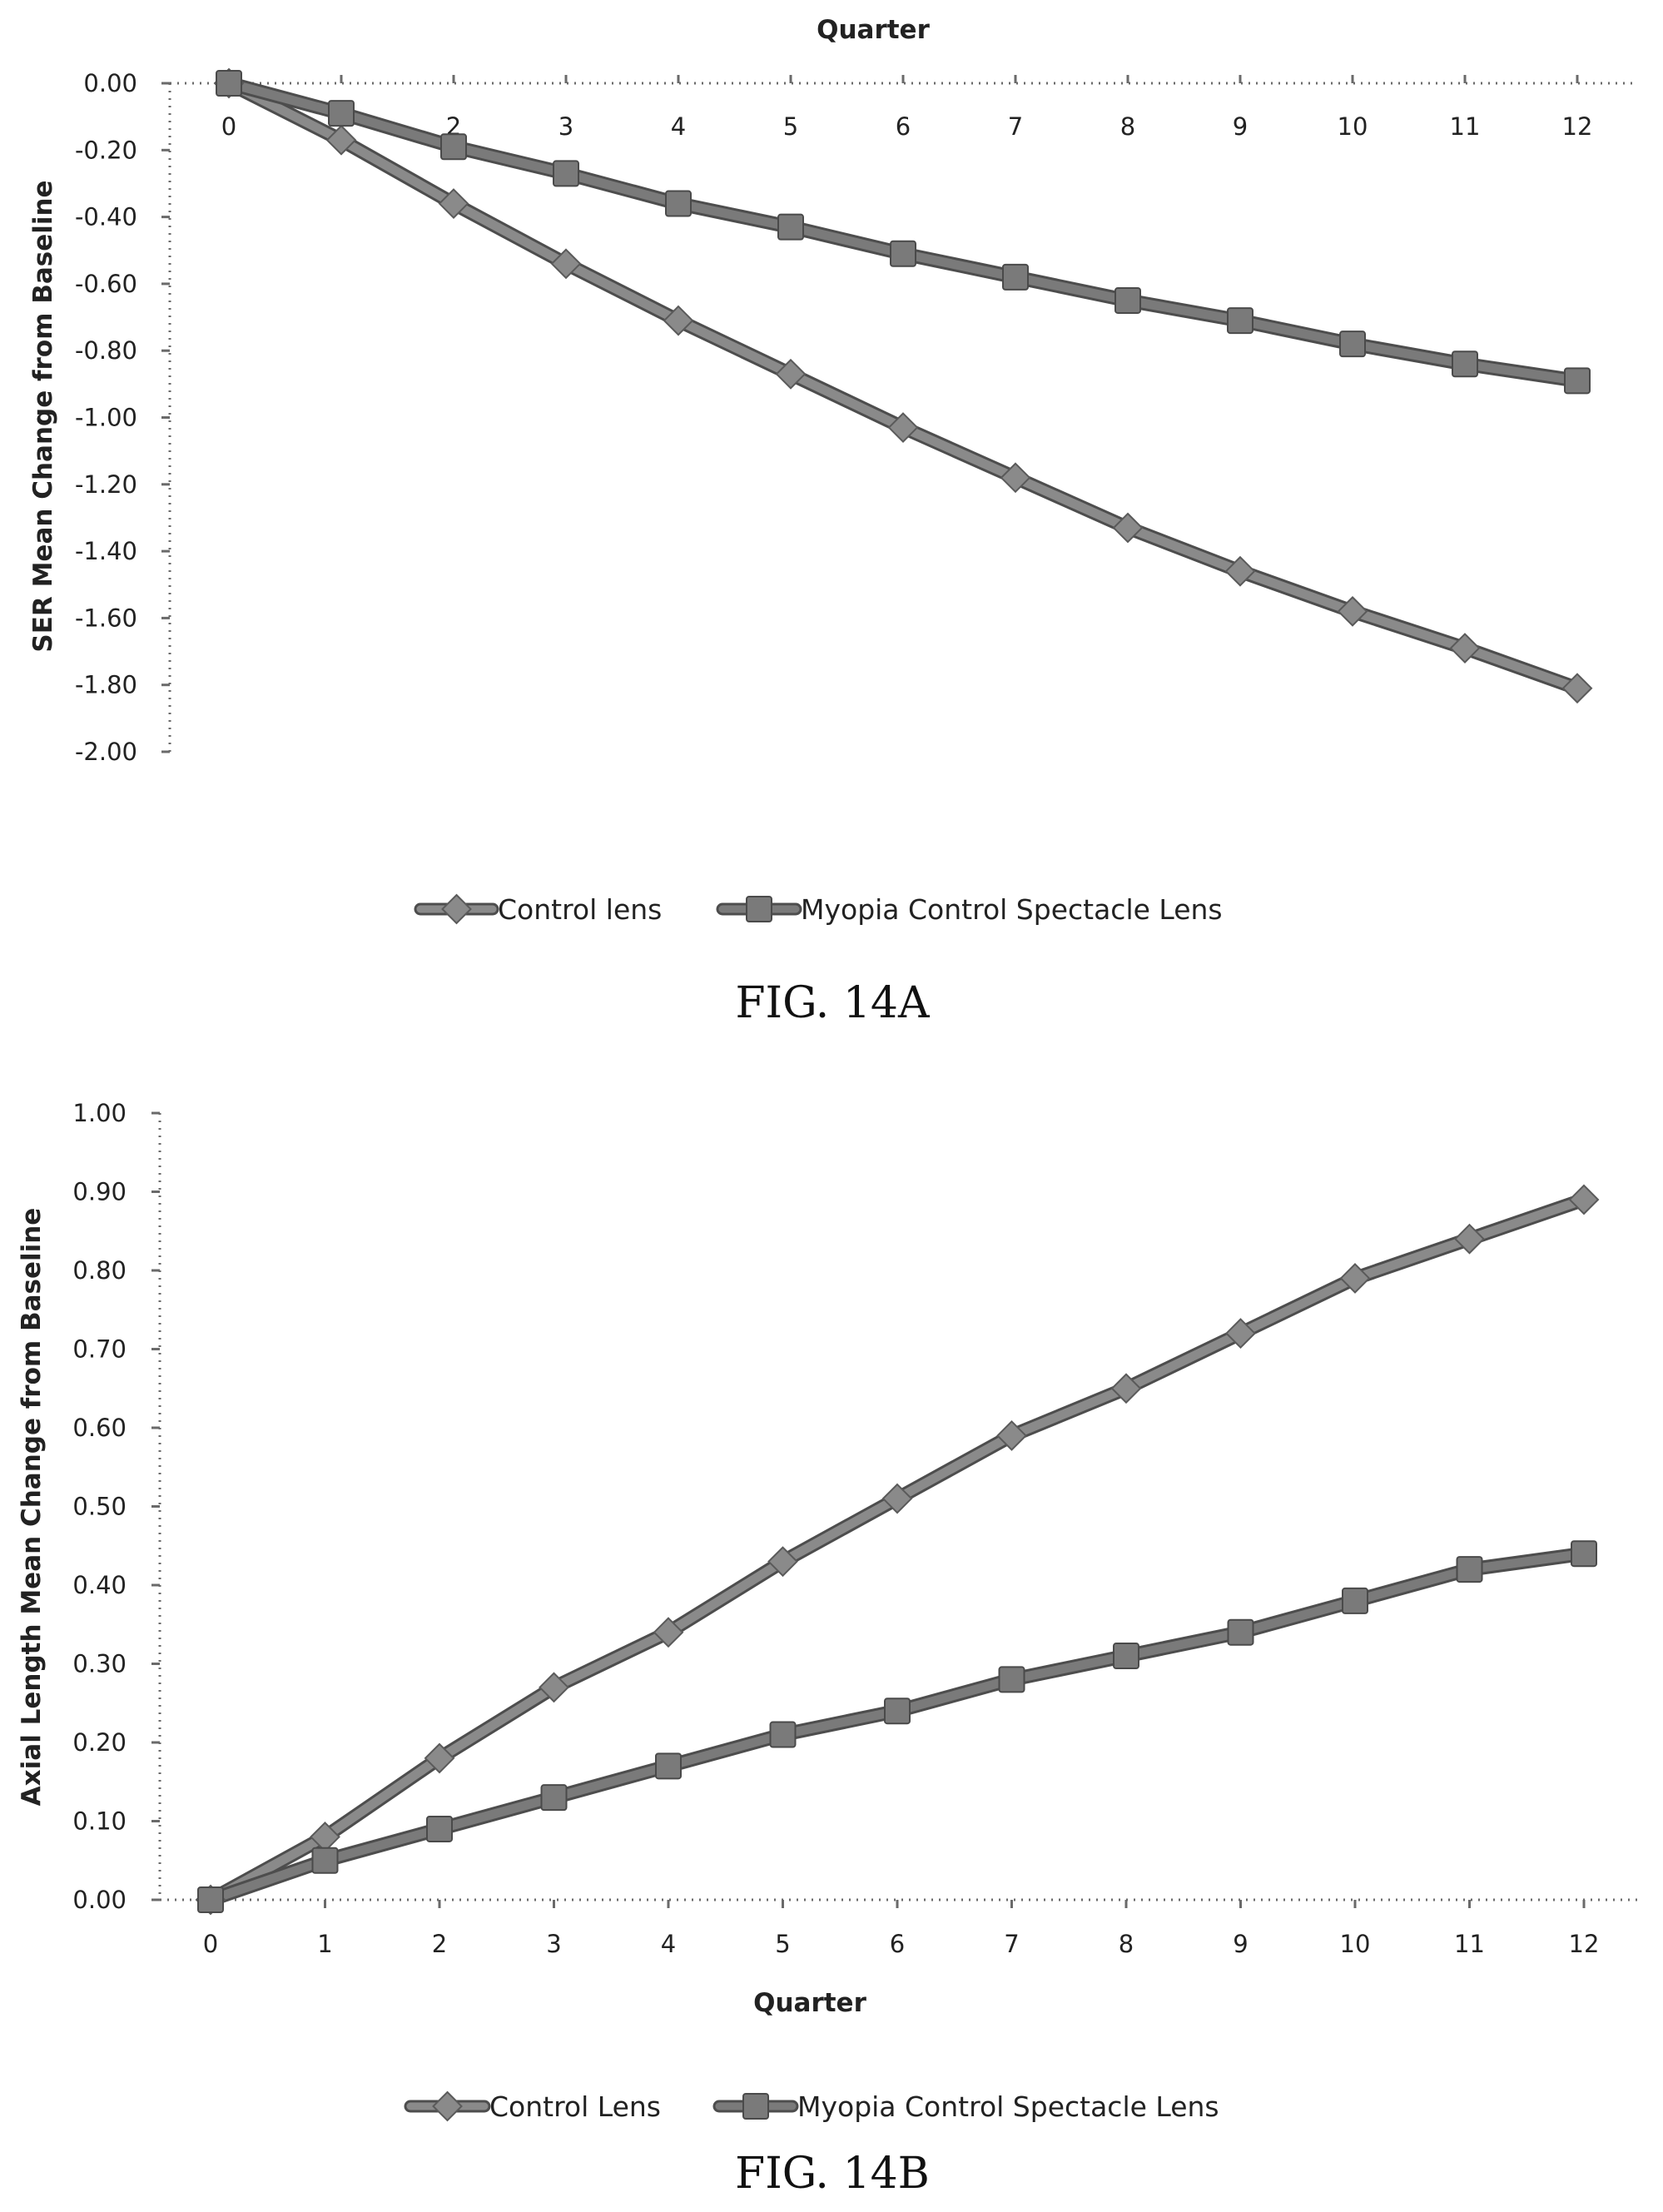 This screenshot has width=1663, height=2212. What do you see at coordinates (1127, 126) in the screenshot?
I see `x-tick-label: 8` at bounding box center [1127, 126].